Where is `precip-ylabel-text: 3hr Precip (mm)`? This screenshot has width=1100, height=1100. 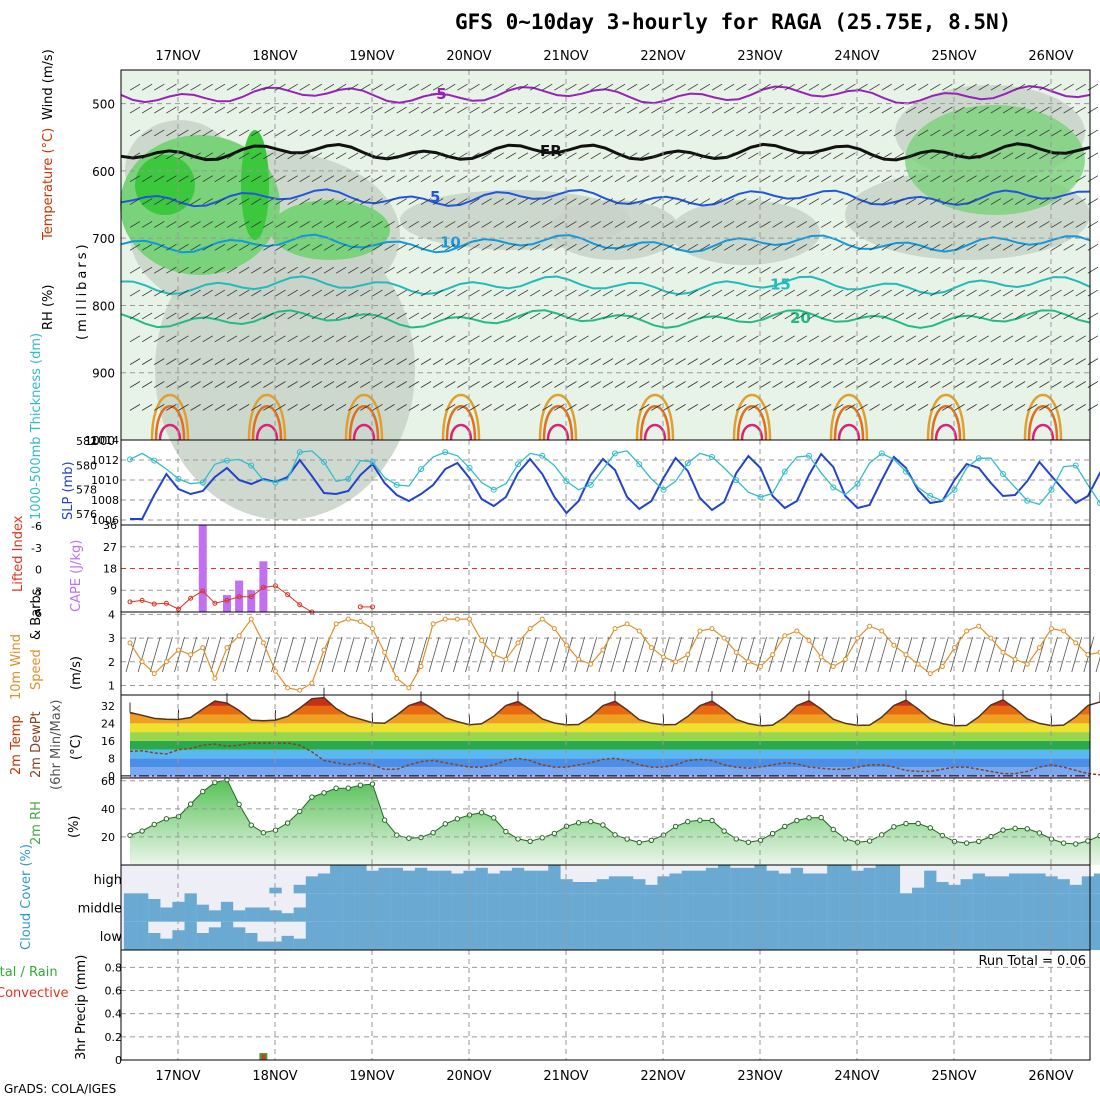
precip-ylabel-text: 3hr Precip (mm) is located at coordinates (81, 1007).